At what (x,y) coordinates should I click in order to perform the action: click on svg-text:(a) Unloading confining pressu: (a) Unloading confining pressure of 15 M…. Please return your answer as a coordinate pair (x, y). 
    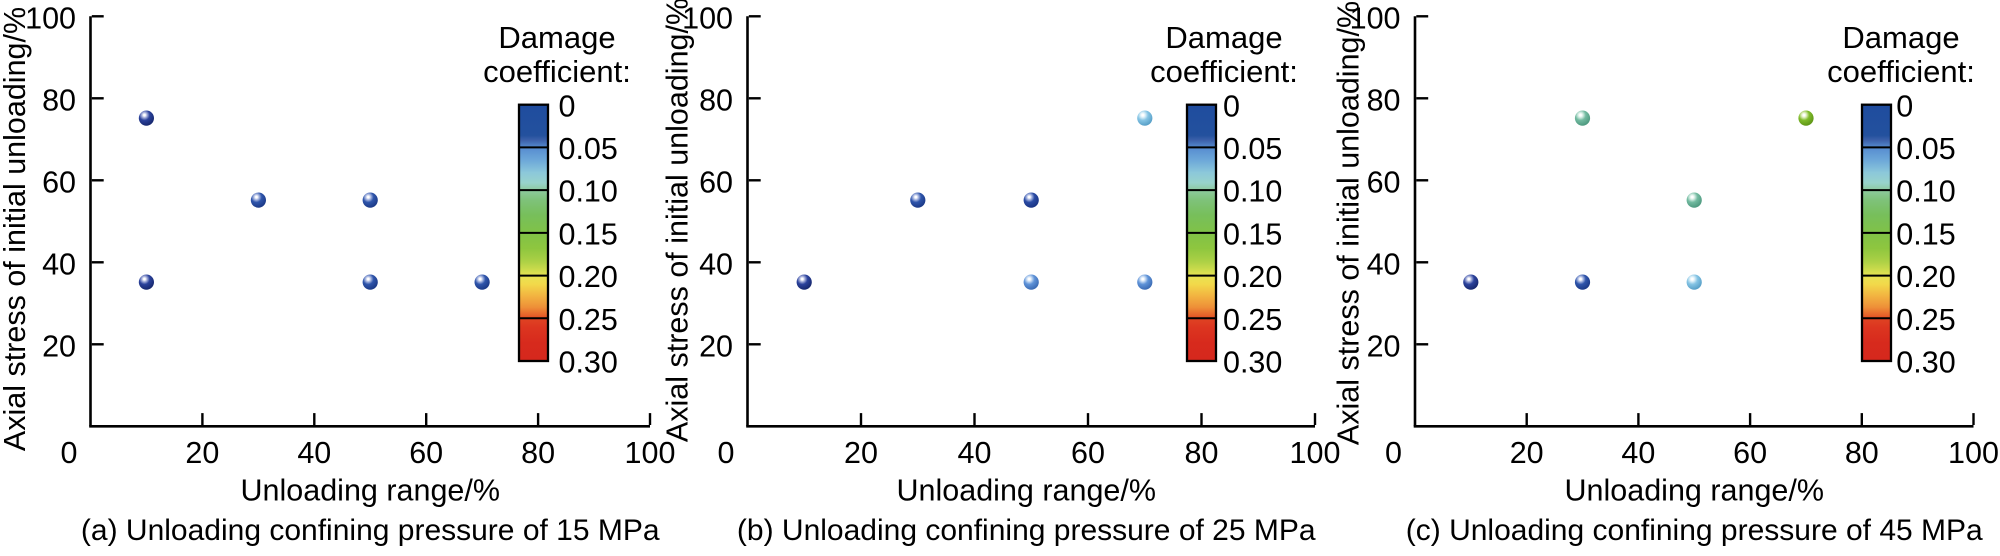
    Looking at the image, I should click on (370, 530).